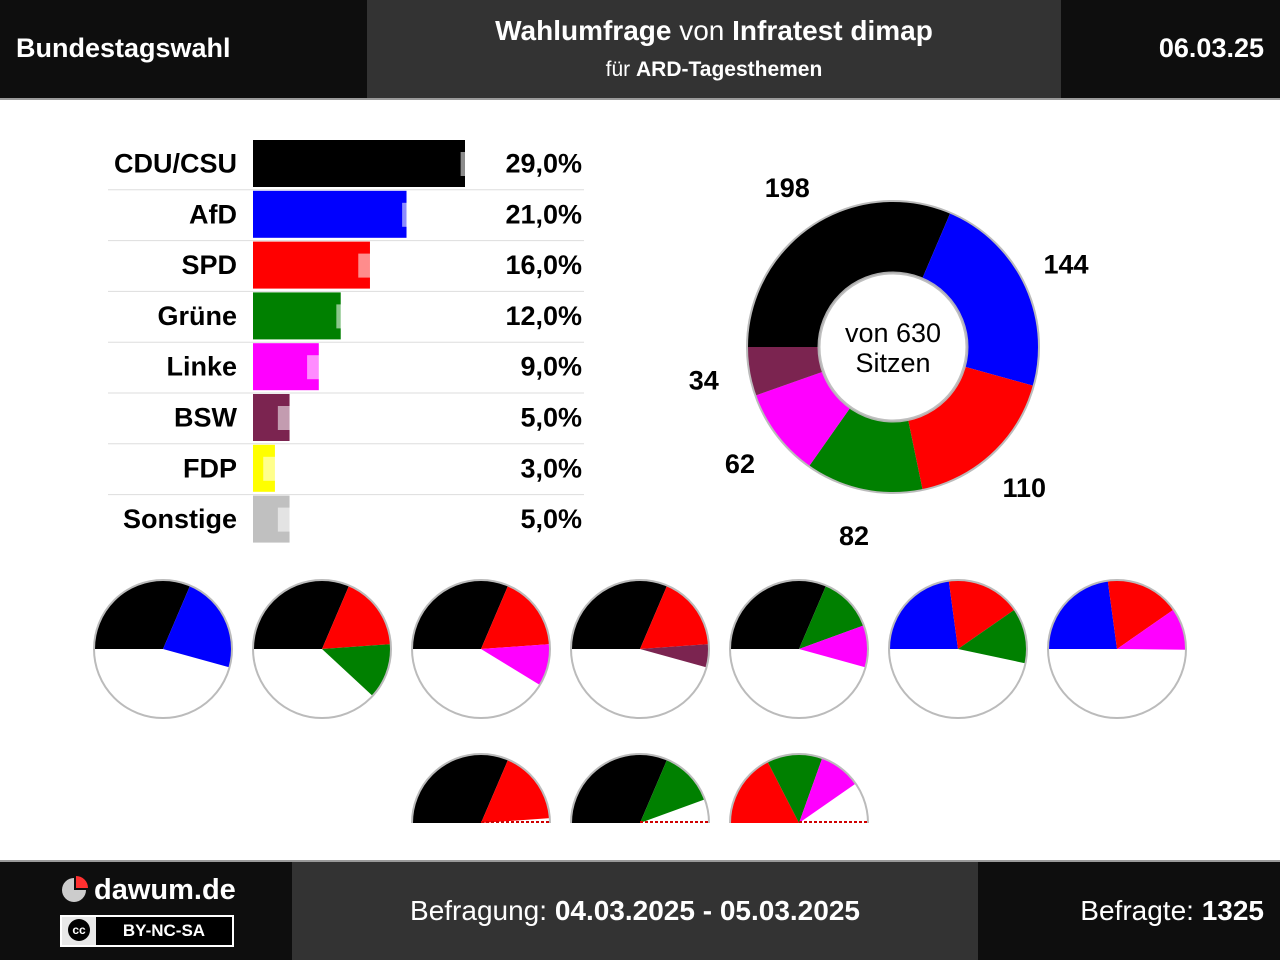 This screenshot has width=1280, height=960. Describe the element at coordinates (583, 30) in the screenshot. I see `poll-title-word: Wahlumfrage` at that location.